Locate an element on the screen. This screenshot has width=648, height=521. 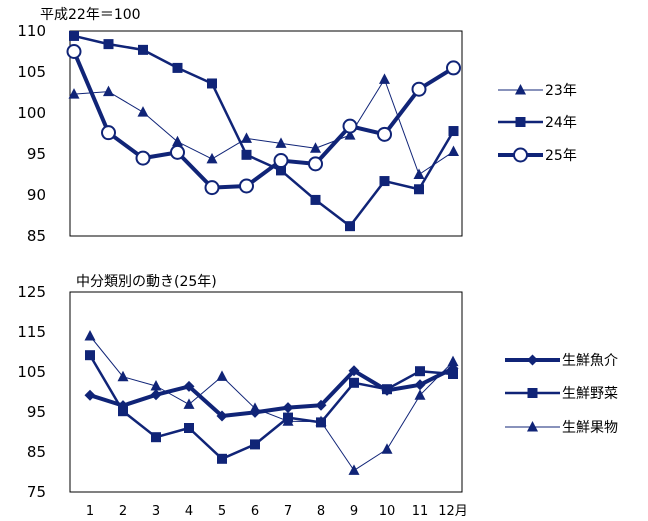
chart1-series-2-line is located at coordinates (271, 403).